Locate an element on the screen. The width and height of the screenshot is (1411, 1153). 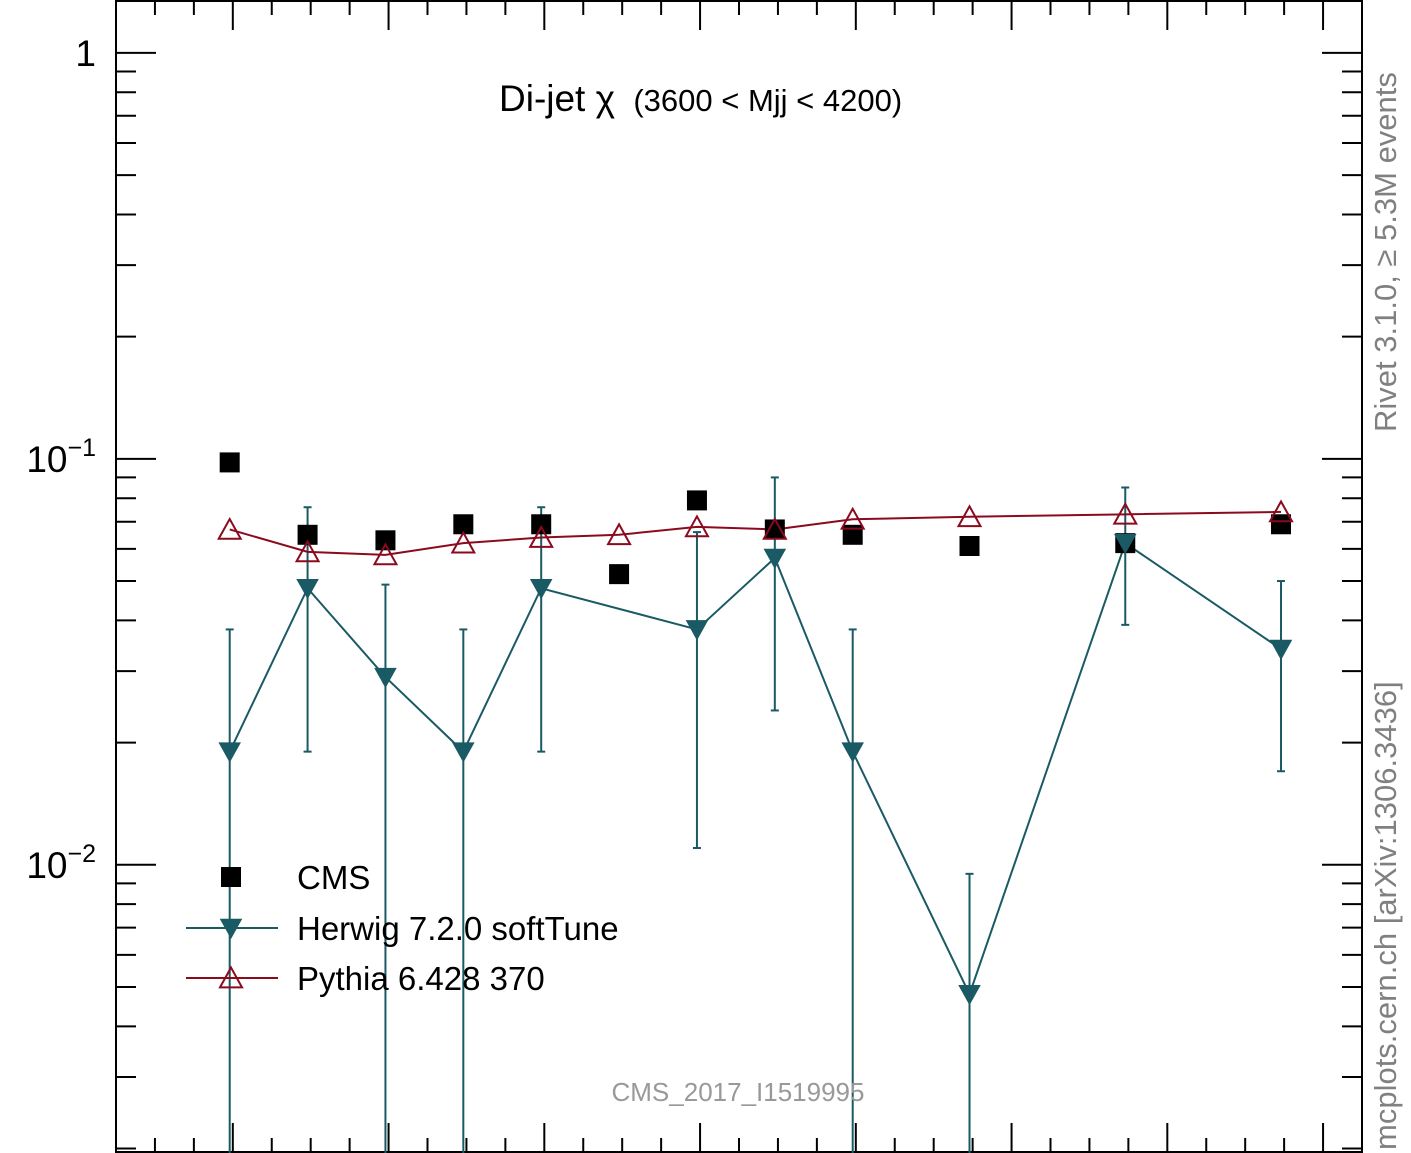
legend-pythia-marker is located at coordinates (231, 977).